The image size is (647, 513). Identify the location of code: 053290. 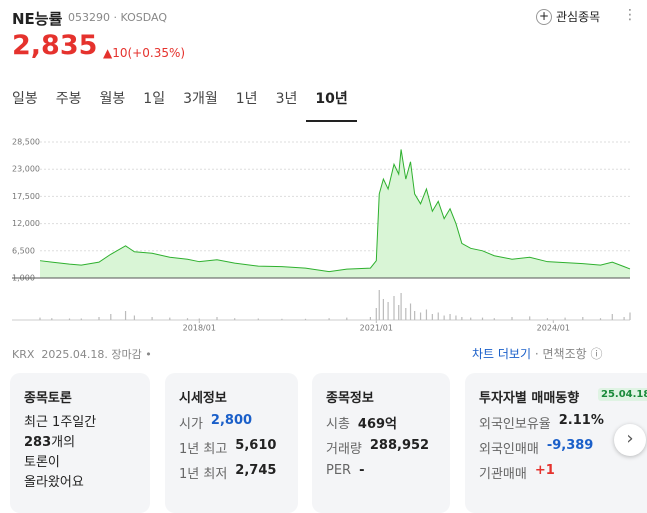
(89, 17).